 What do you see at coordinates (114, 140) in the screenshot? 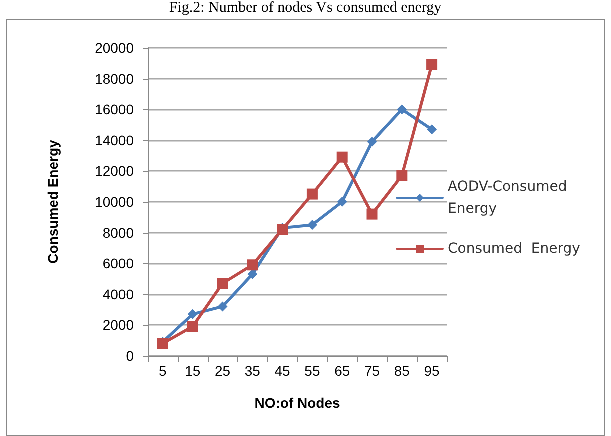
I see `y-tick-label: 14000` at bounding box center [114, 140].